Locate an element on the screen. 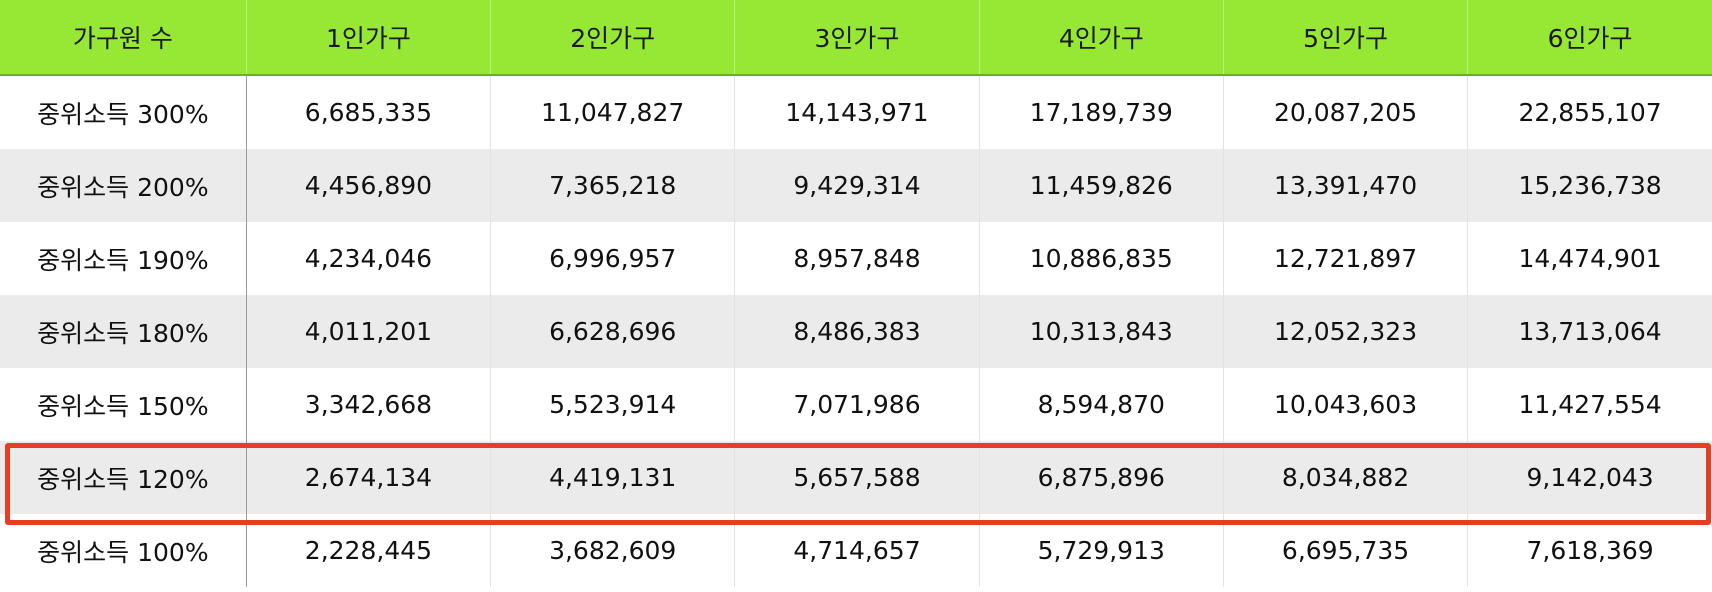 This screenshot has width=1712, height=592. table-cell: 7,365,218 is located at coordinates (613, 185).